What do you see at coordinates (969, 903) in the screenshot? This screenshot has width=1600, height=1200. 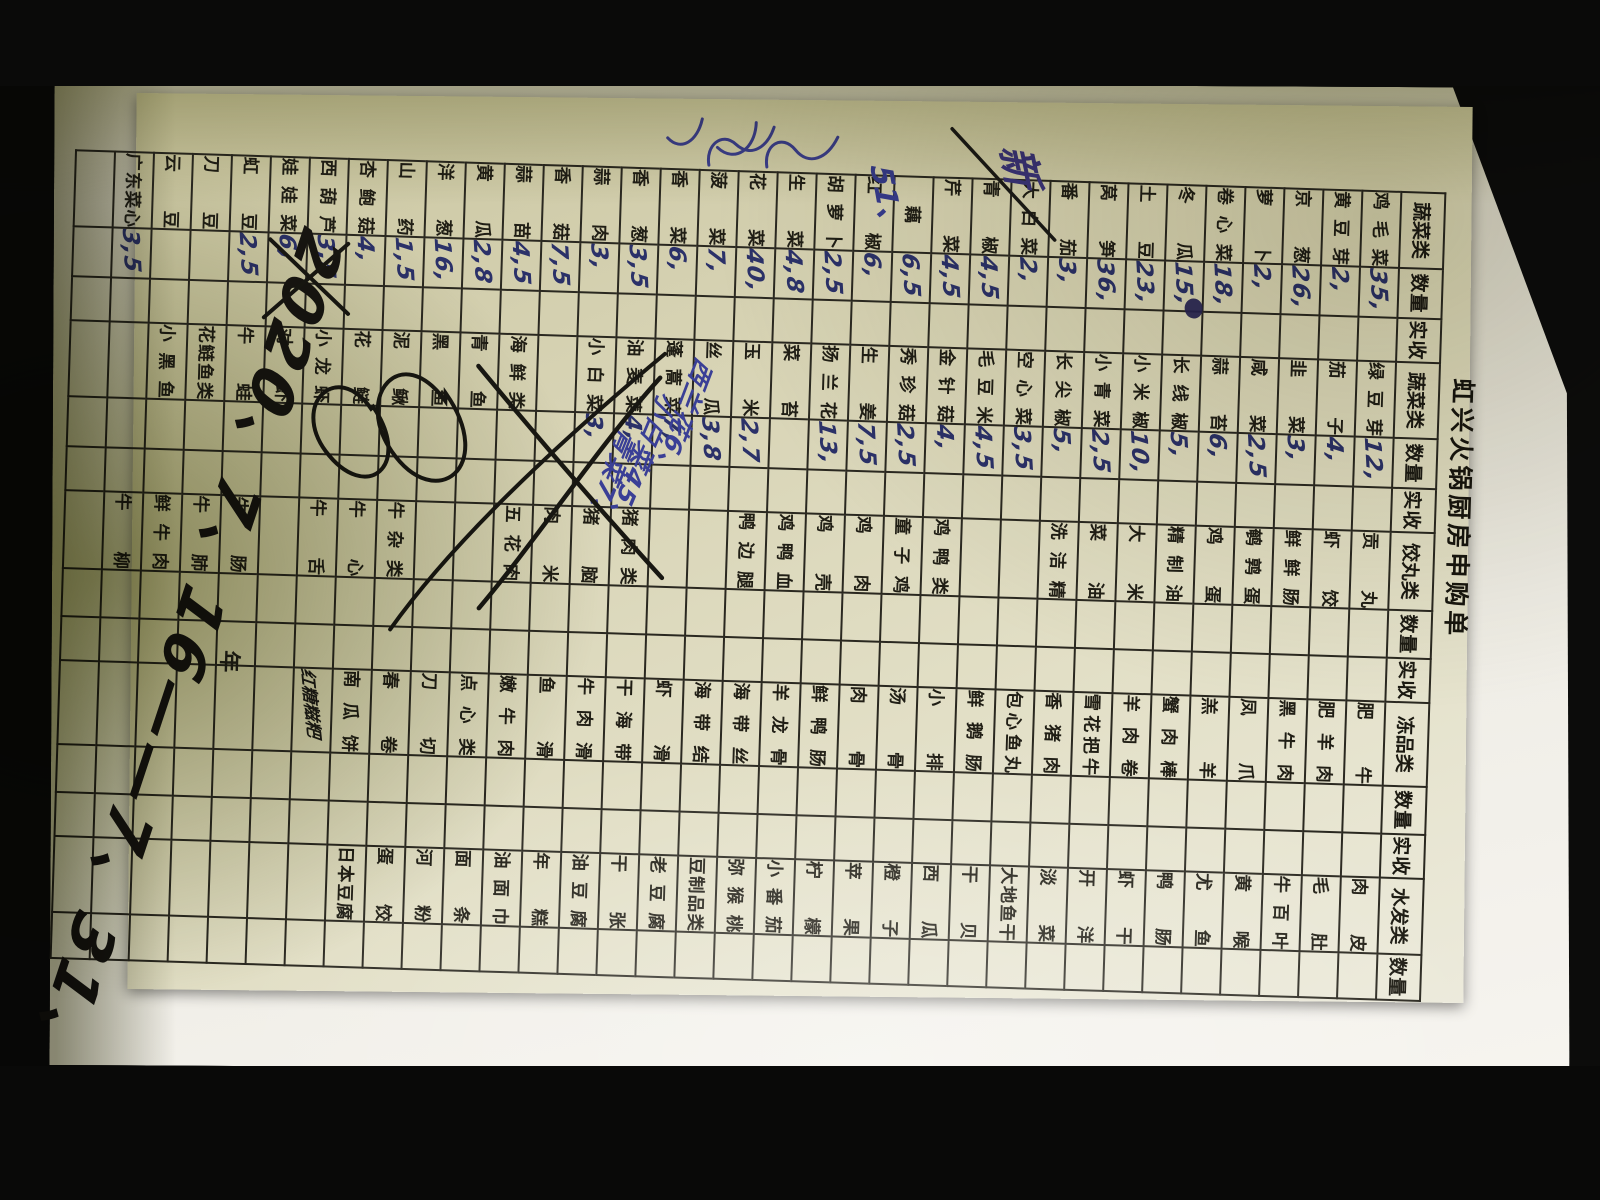 I see `item-cell: 干贝` at bounding box center [969, 903].